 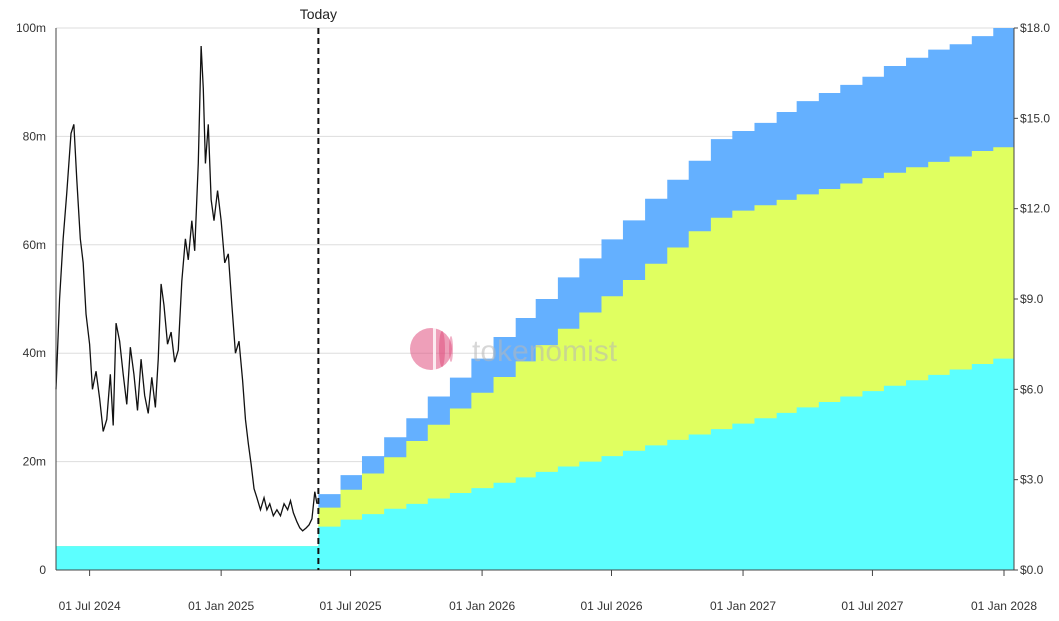 What do you see at coordinates (482, 606) in the screenshot?
I see `x-tick-label: 01 Jan 2026` at bounding box center [482, 606].